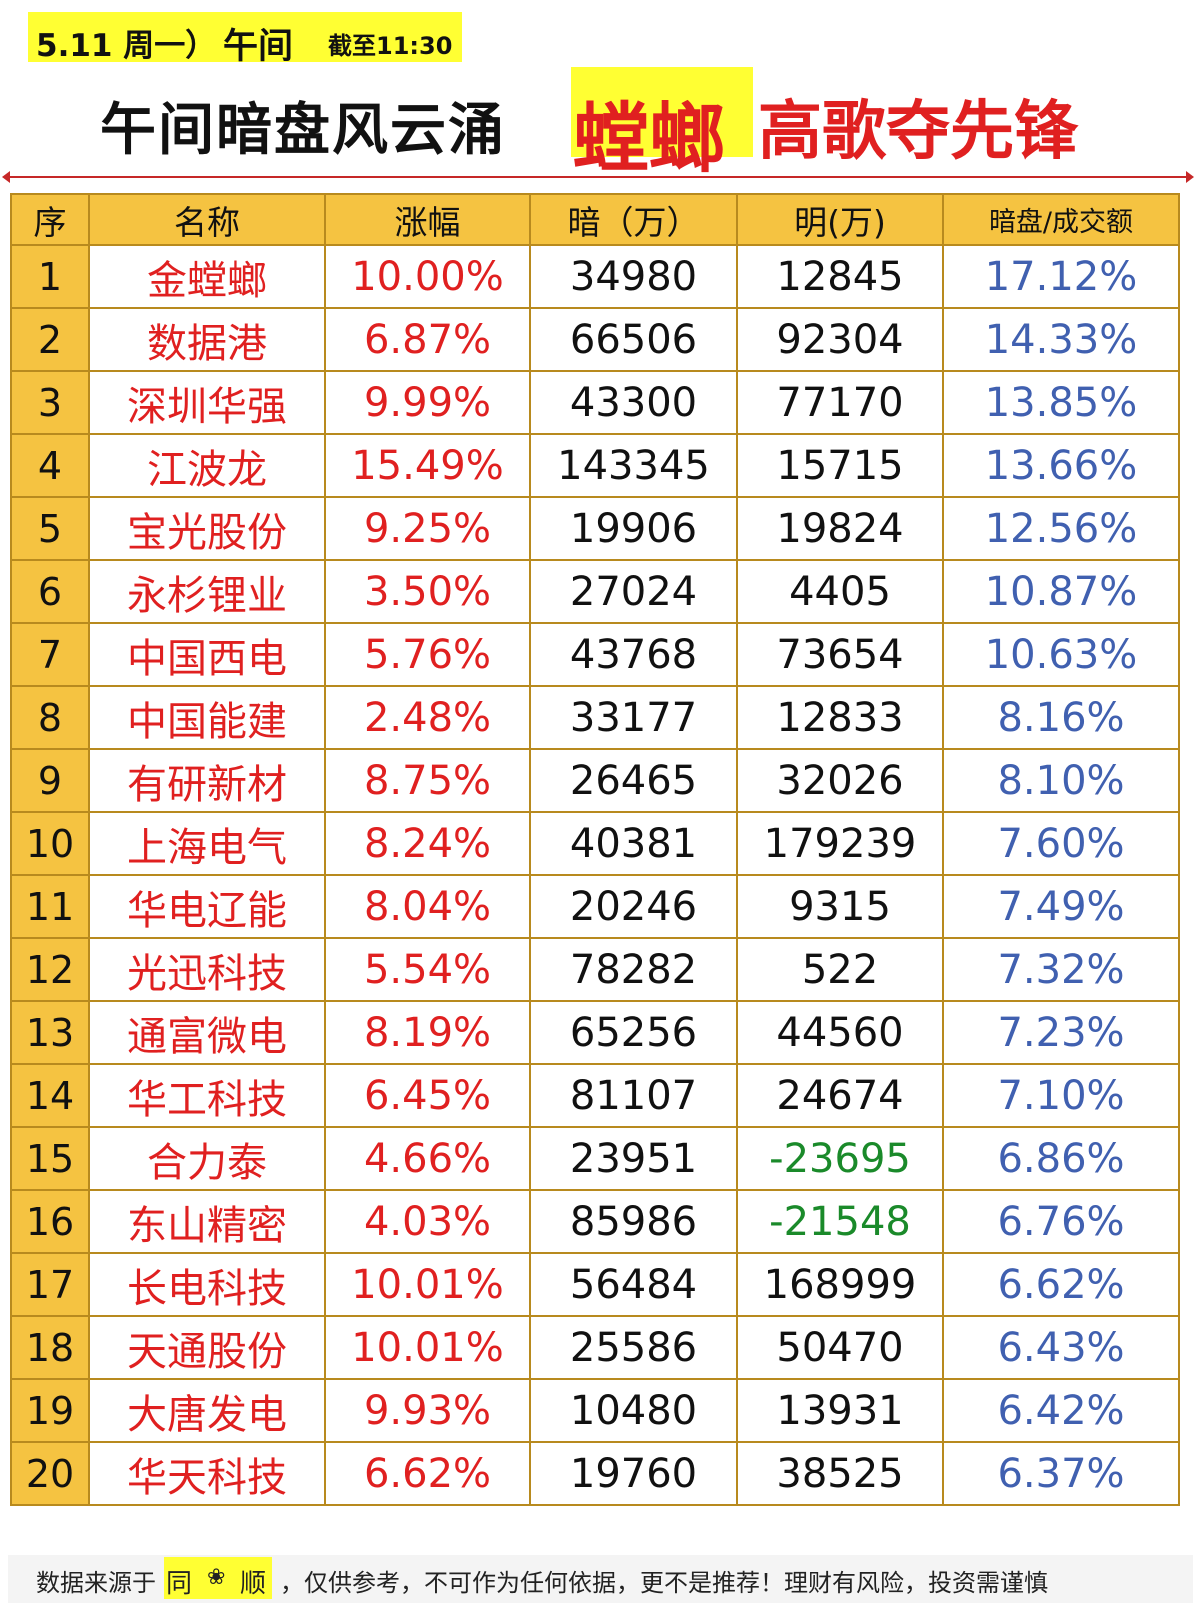  I want to click on cell-dark: 27024, so click(633, 591).